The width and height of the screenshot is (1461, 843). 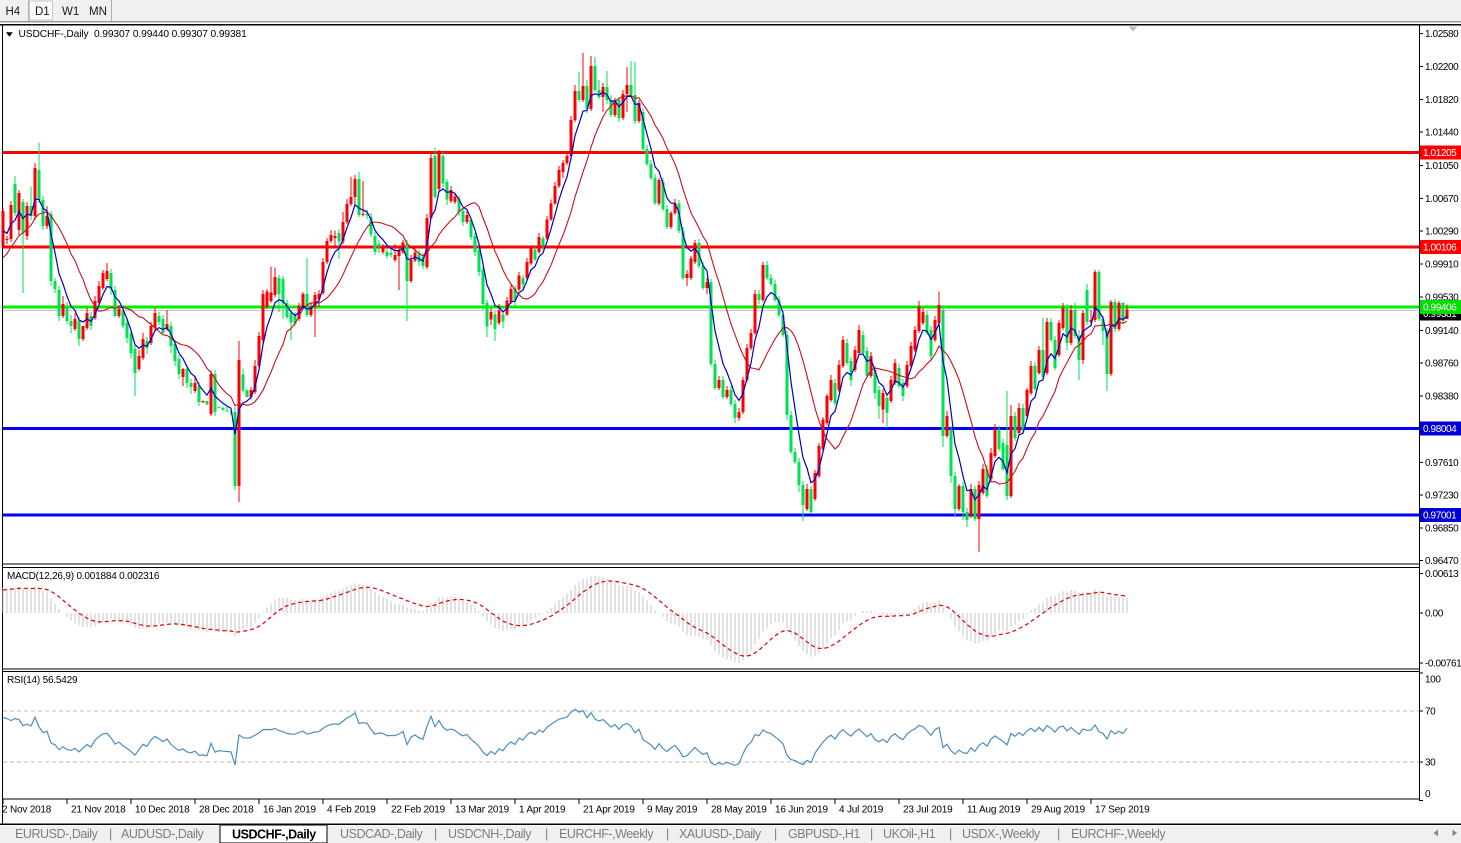 What do you see at coordinates (1001, 834) in the screenshot?
I see `svg-text: USDX-,Weekly` at bounding box center [1001, 834].